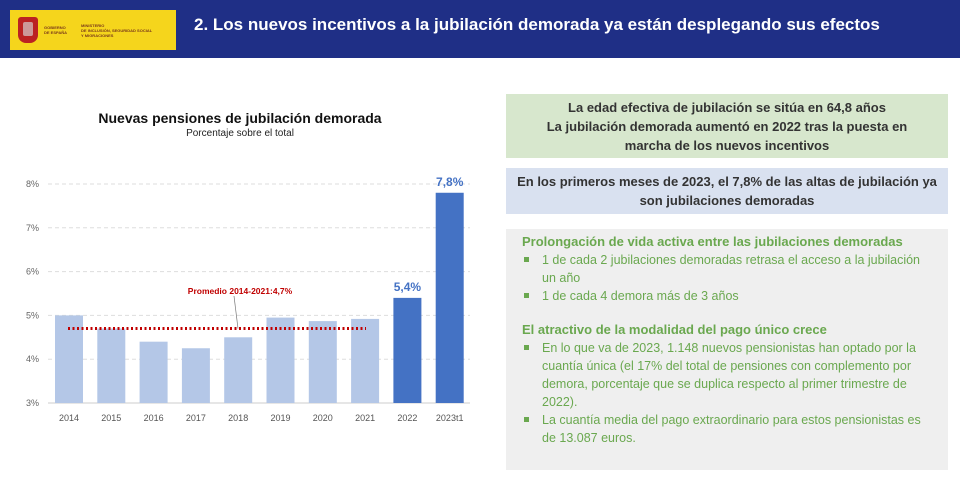 The width and height of the screenshot is (960, 488). What do you see at coordinates (32, 184) in the screenshot?
I see `y-tick-label: 8%` at bounding box center [32, 184].